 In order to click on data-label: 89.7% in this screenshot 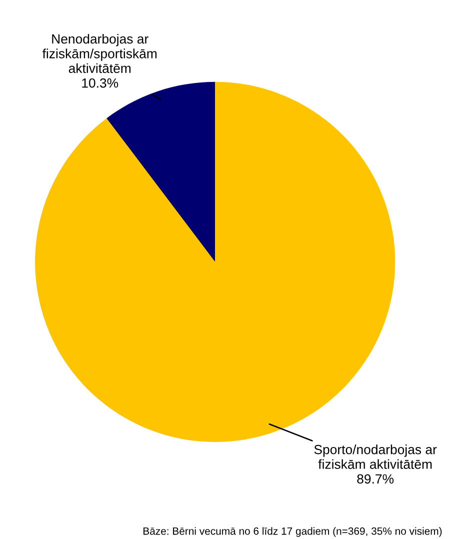, I will do `click(375, 479)`.